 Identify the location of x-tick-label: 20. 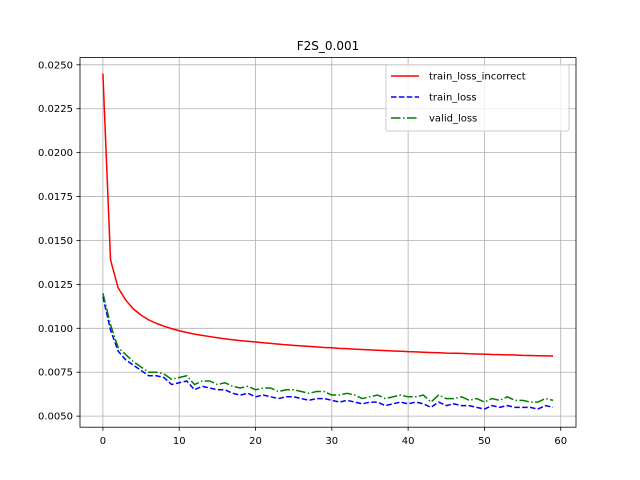
(255, 441).